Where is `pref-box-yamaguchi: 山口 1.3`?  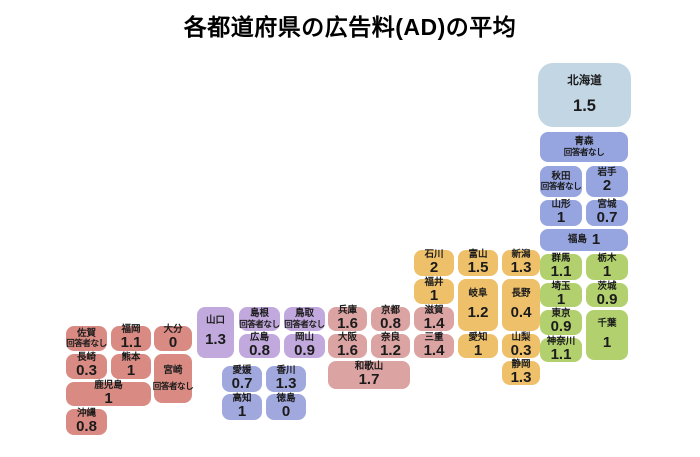
pref-box-yamaguchi: 山口 1.3 is located at coordinates (215, 332).